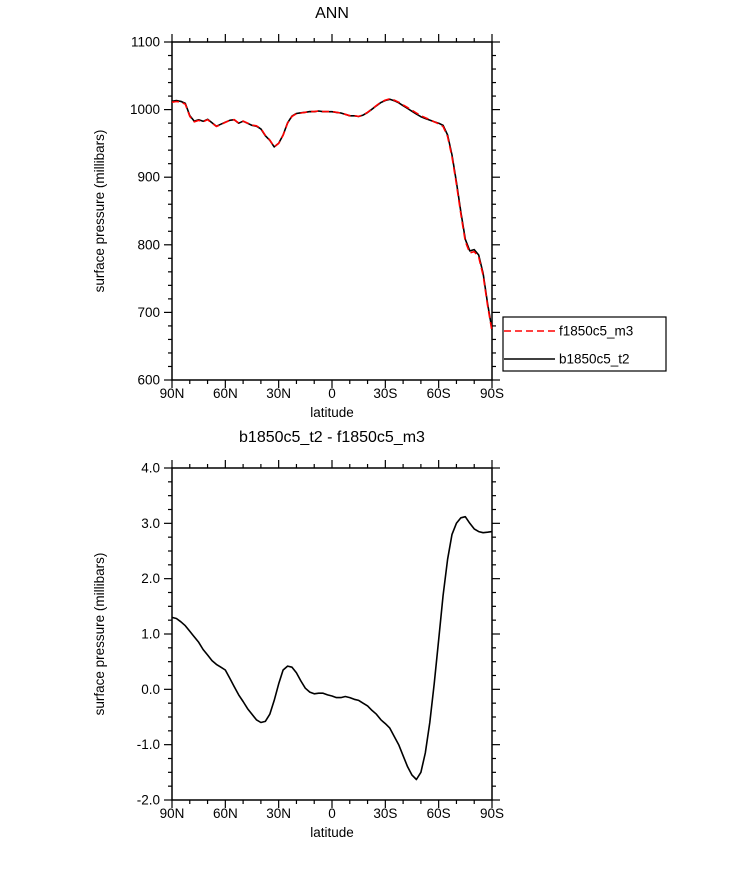 This screenshot has height=869, width=733. Describe the element at coordinates (332, 13) in the screenshot. I see `chart1-title: ANN` at that location.